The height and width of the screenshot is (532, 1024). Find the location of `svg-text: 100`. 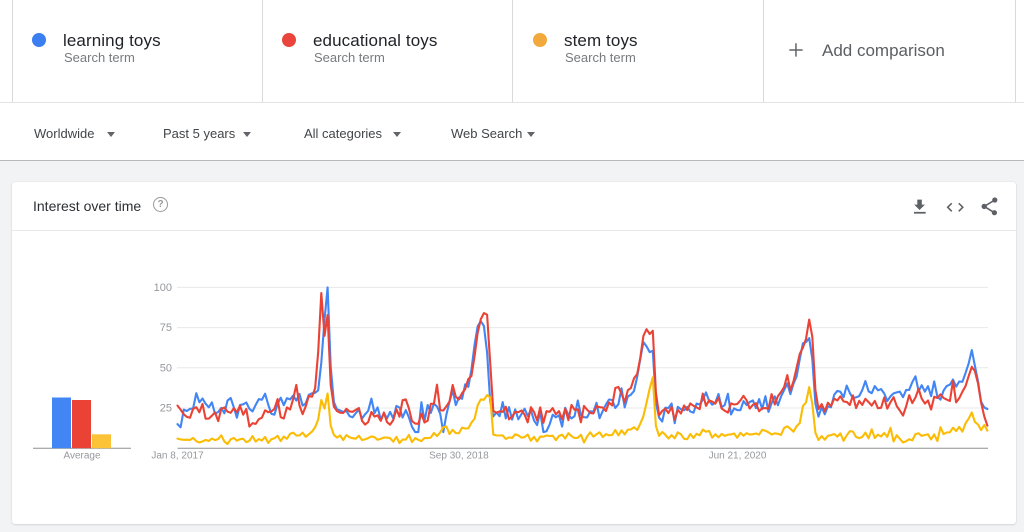

svg-text: 100 is located at coordinates (163, 288).